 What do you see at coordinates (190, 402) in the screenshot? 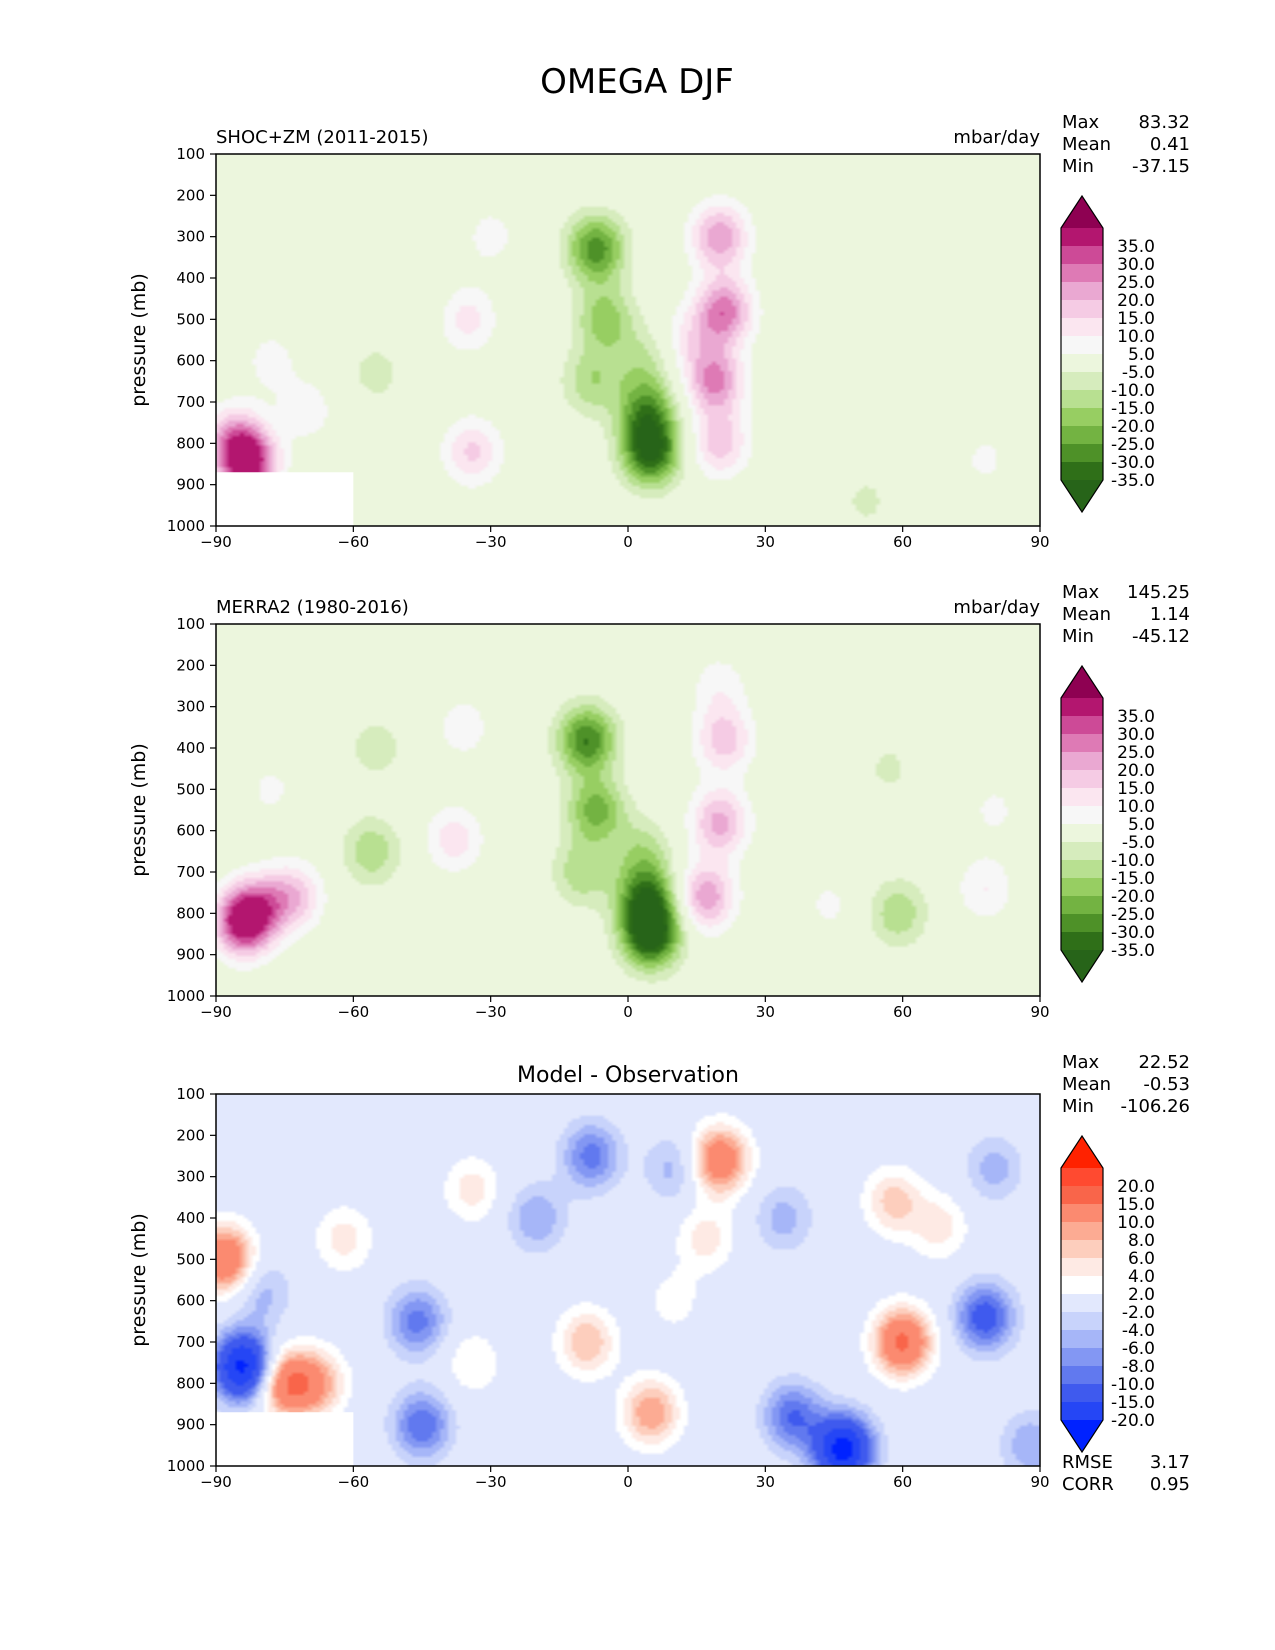
I see `y-tick-label: 700` at bounding box center [190, 402].